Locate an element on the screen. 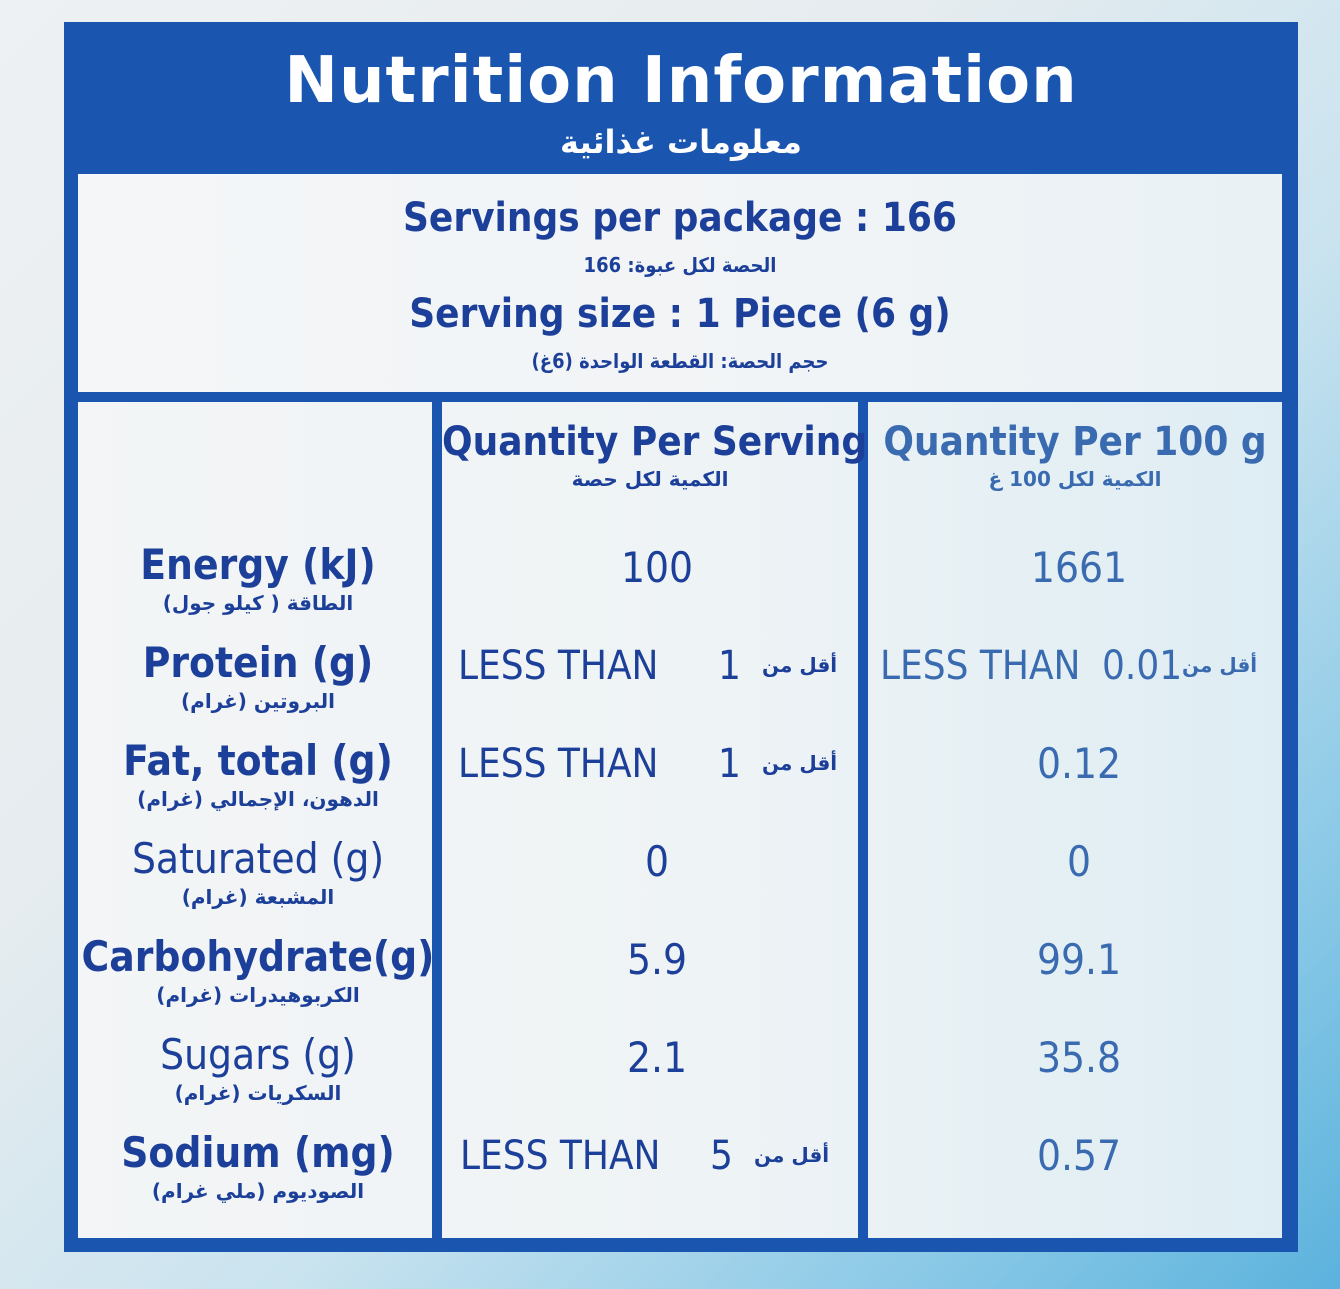 The image size is (1340, 1289). value-per-100g: 0.01 is located at coordinates (1142, 666).